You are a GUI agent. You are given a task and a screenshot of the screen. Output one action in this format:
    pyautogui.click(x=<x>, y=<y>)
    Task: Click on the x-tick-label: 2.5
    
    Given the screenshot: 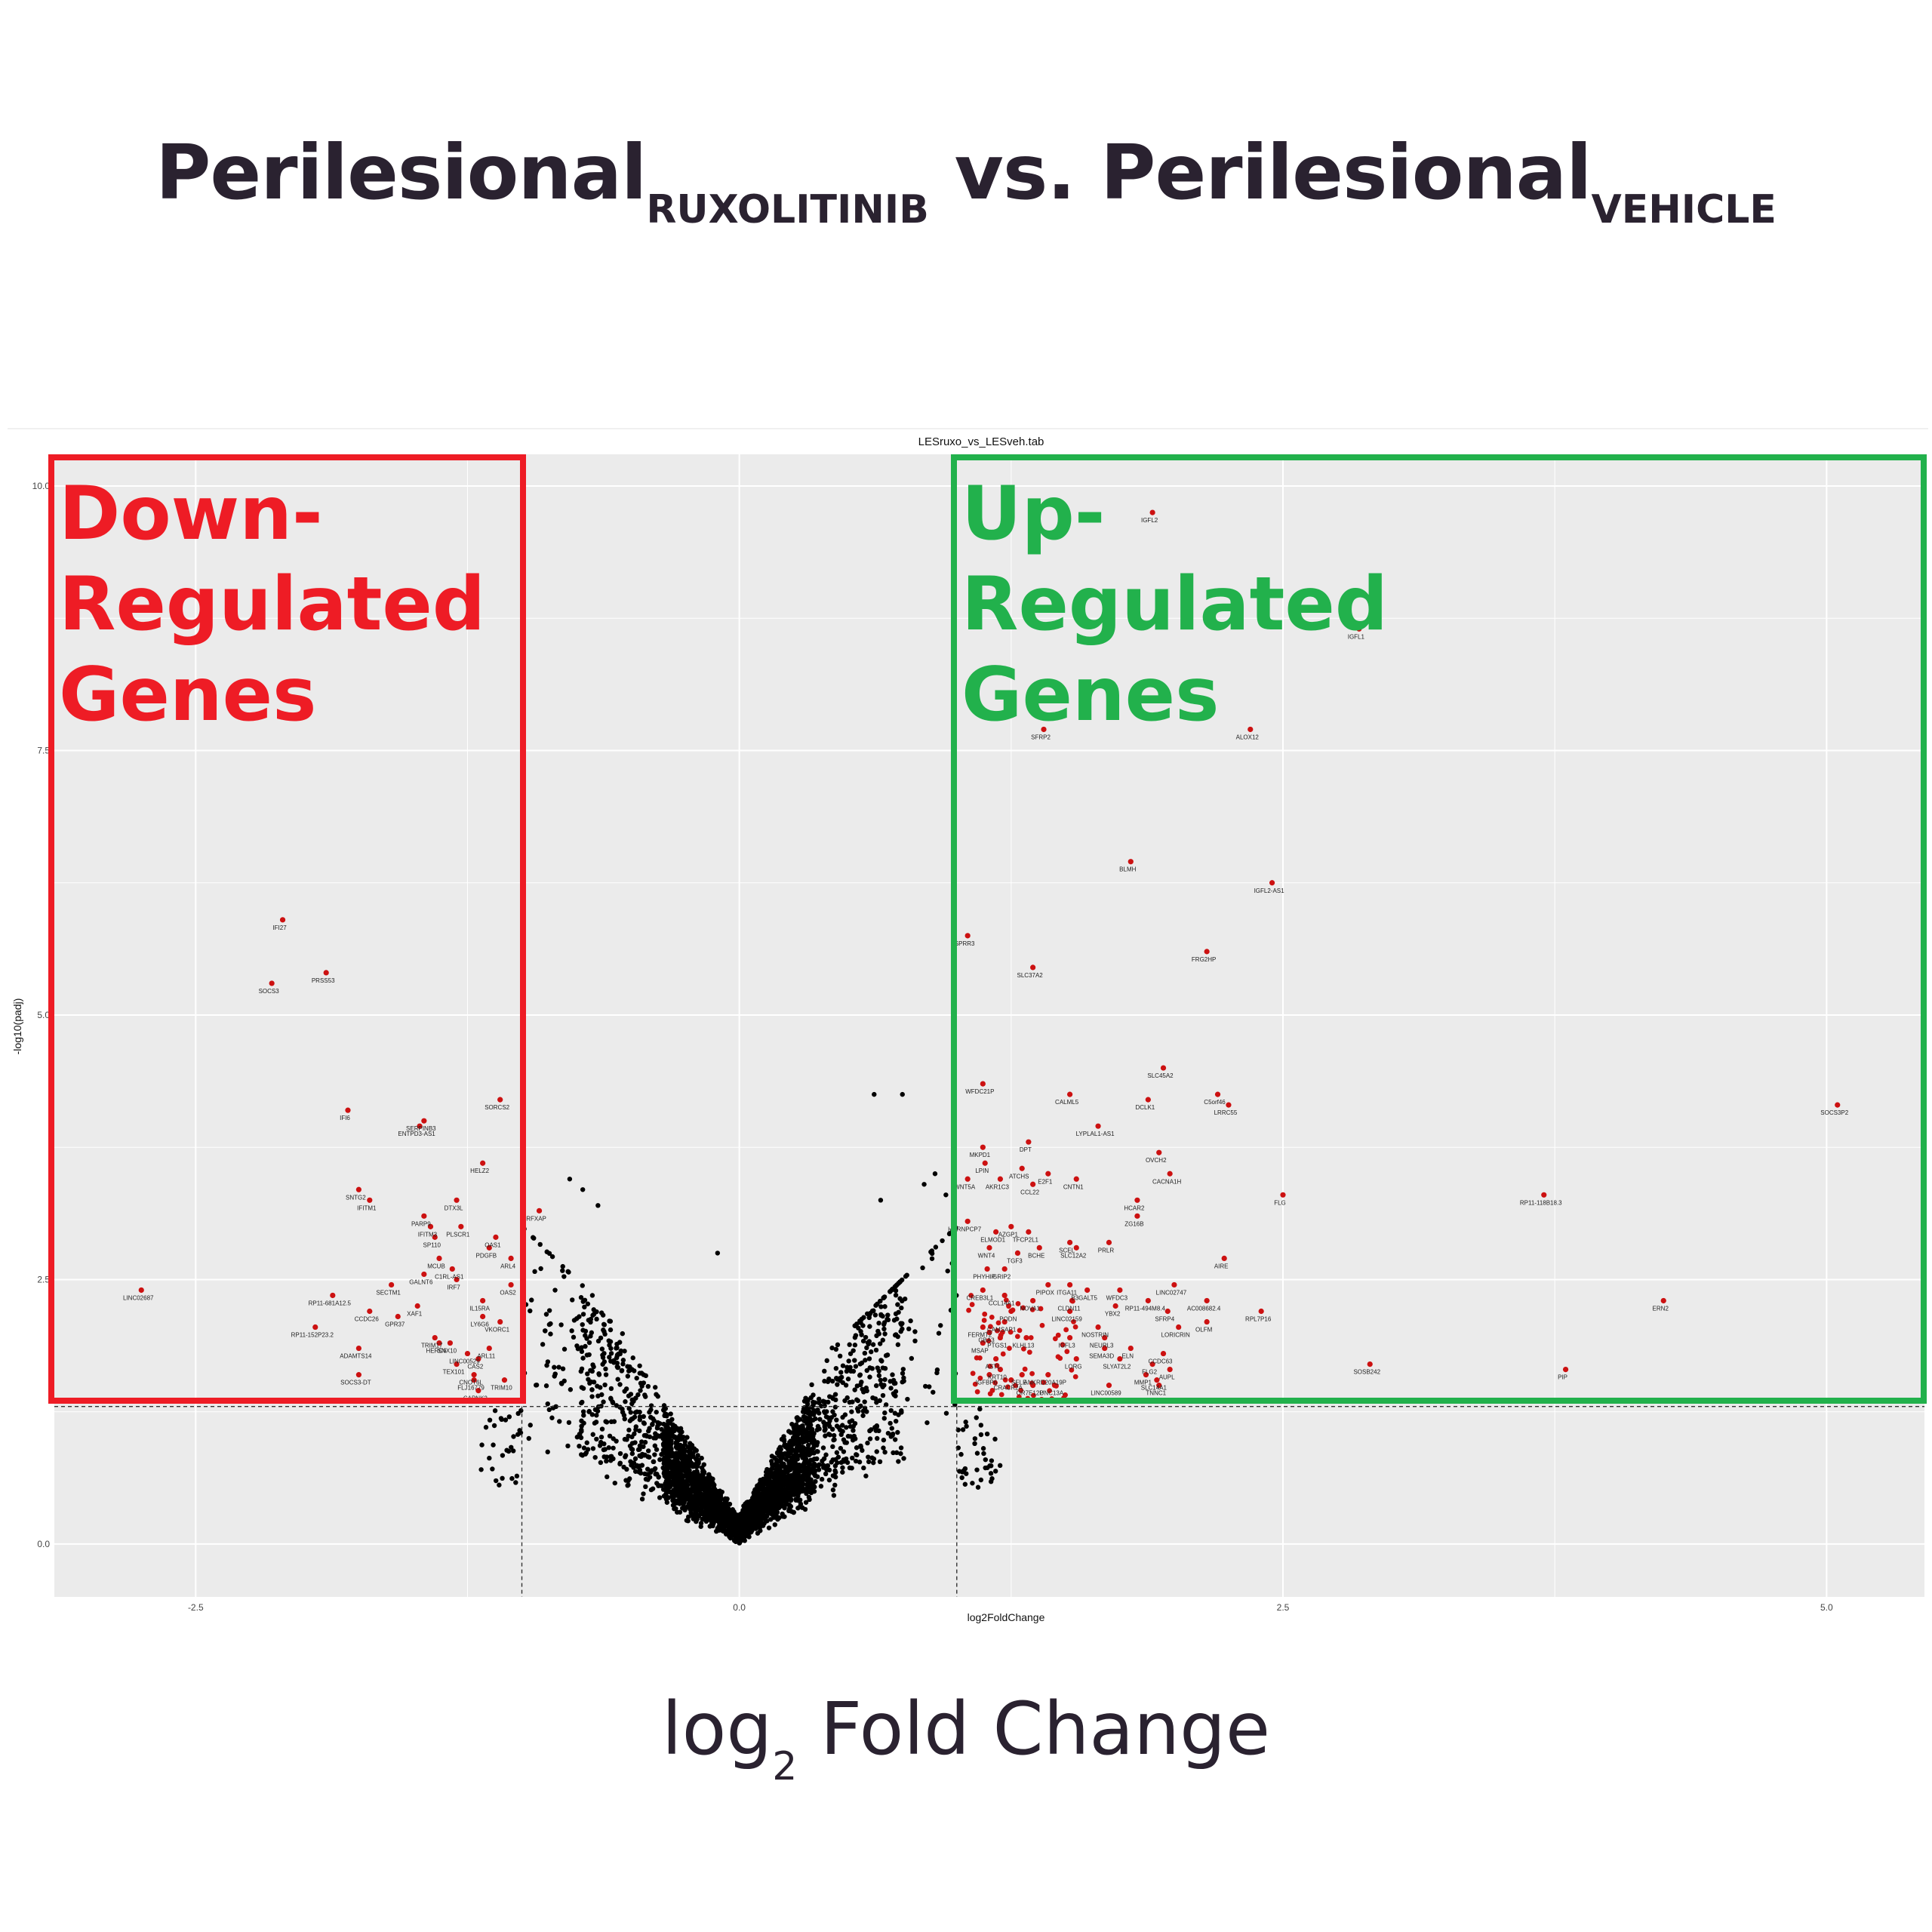 What is the action you would take?
    pyautogui.click(x=1283, y=1607)
    